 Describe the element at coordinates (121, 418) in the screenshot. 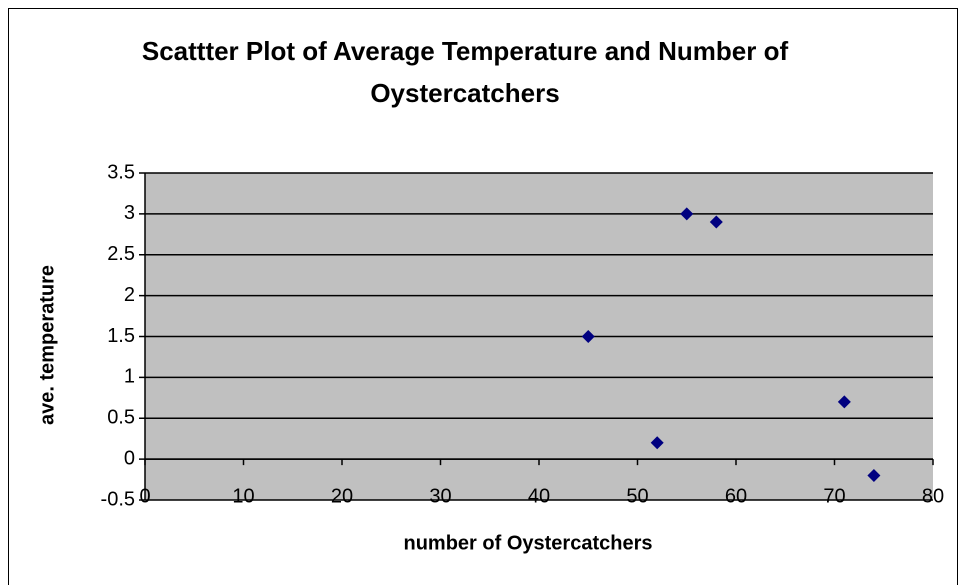

I see `y-tick-label: 0.5` at that location.